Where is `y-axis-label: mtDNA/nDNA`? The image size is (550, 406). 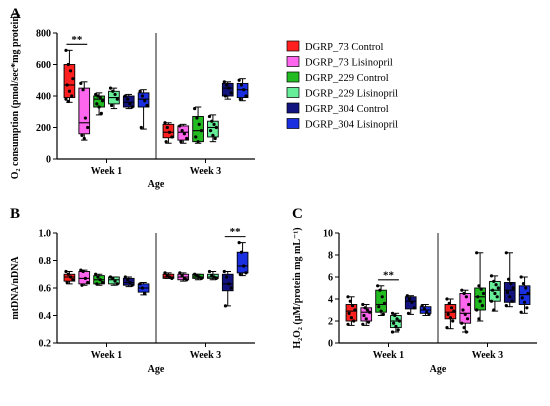
y-axis-label: mtDNA/nDNA is located at coordinates (15, 288).